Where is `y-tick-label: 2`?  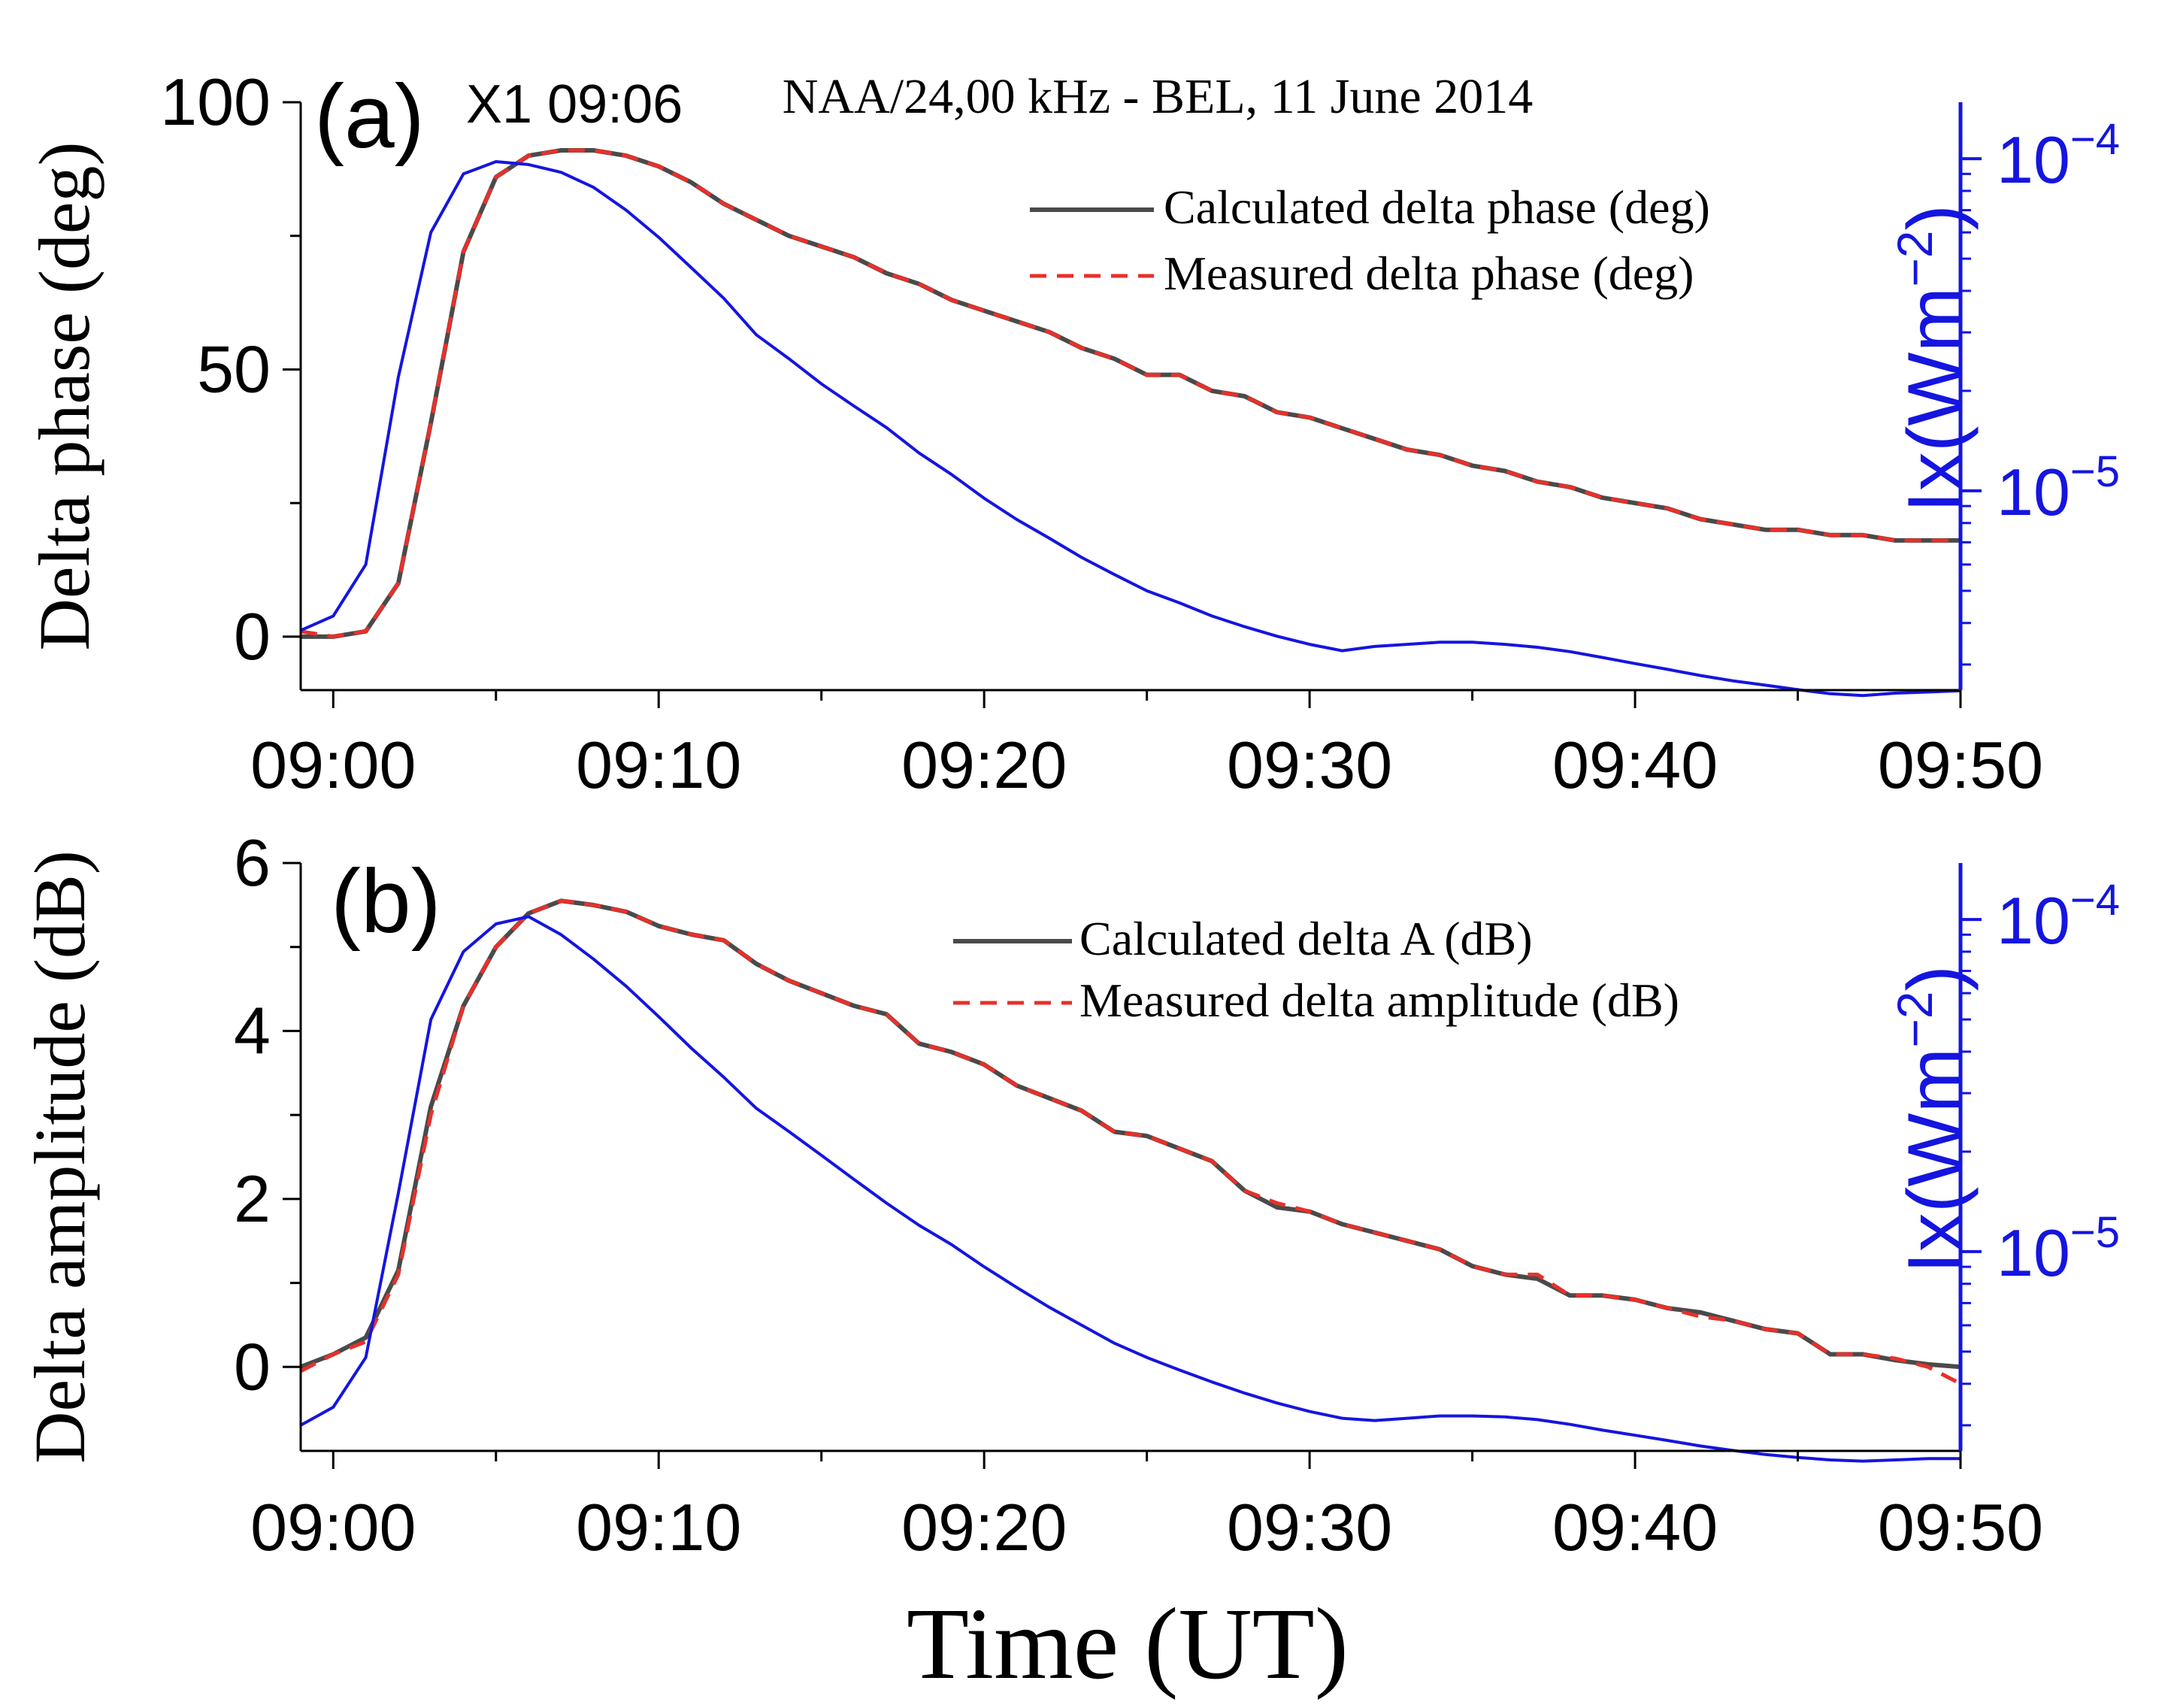
y-tick-label: 2 is located at coordinates (252, 1198).